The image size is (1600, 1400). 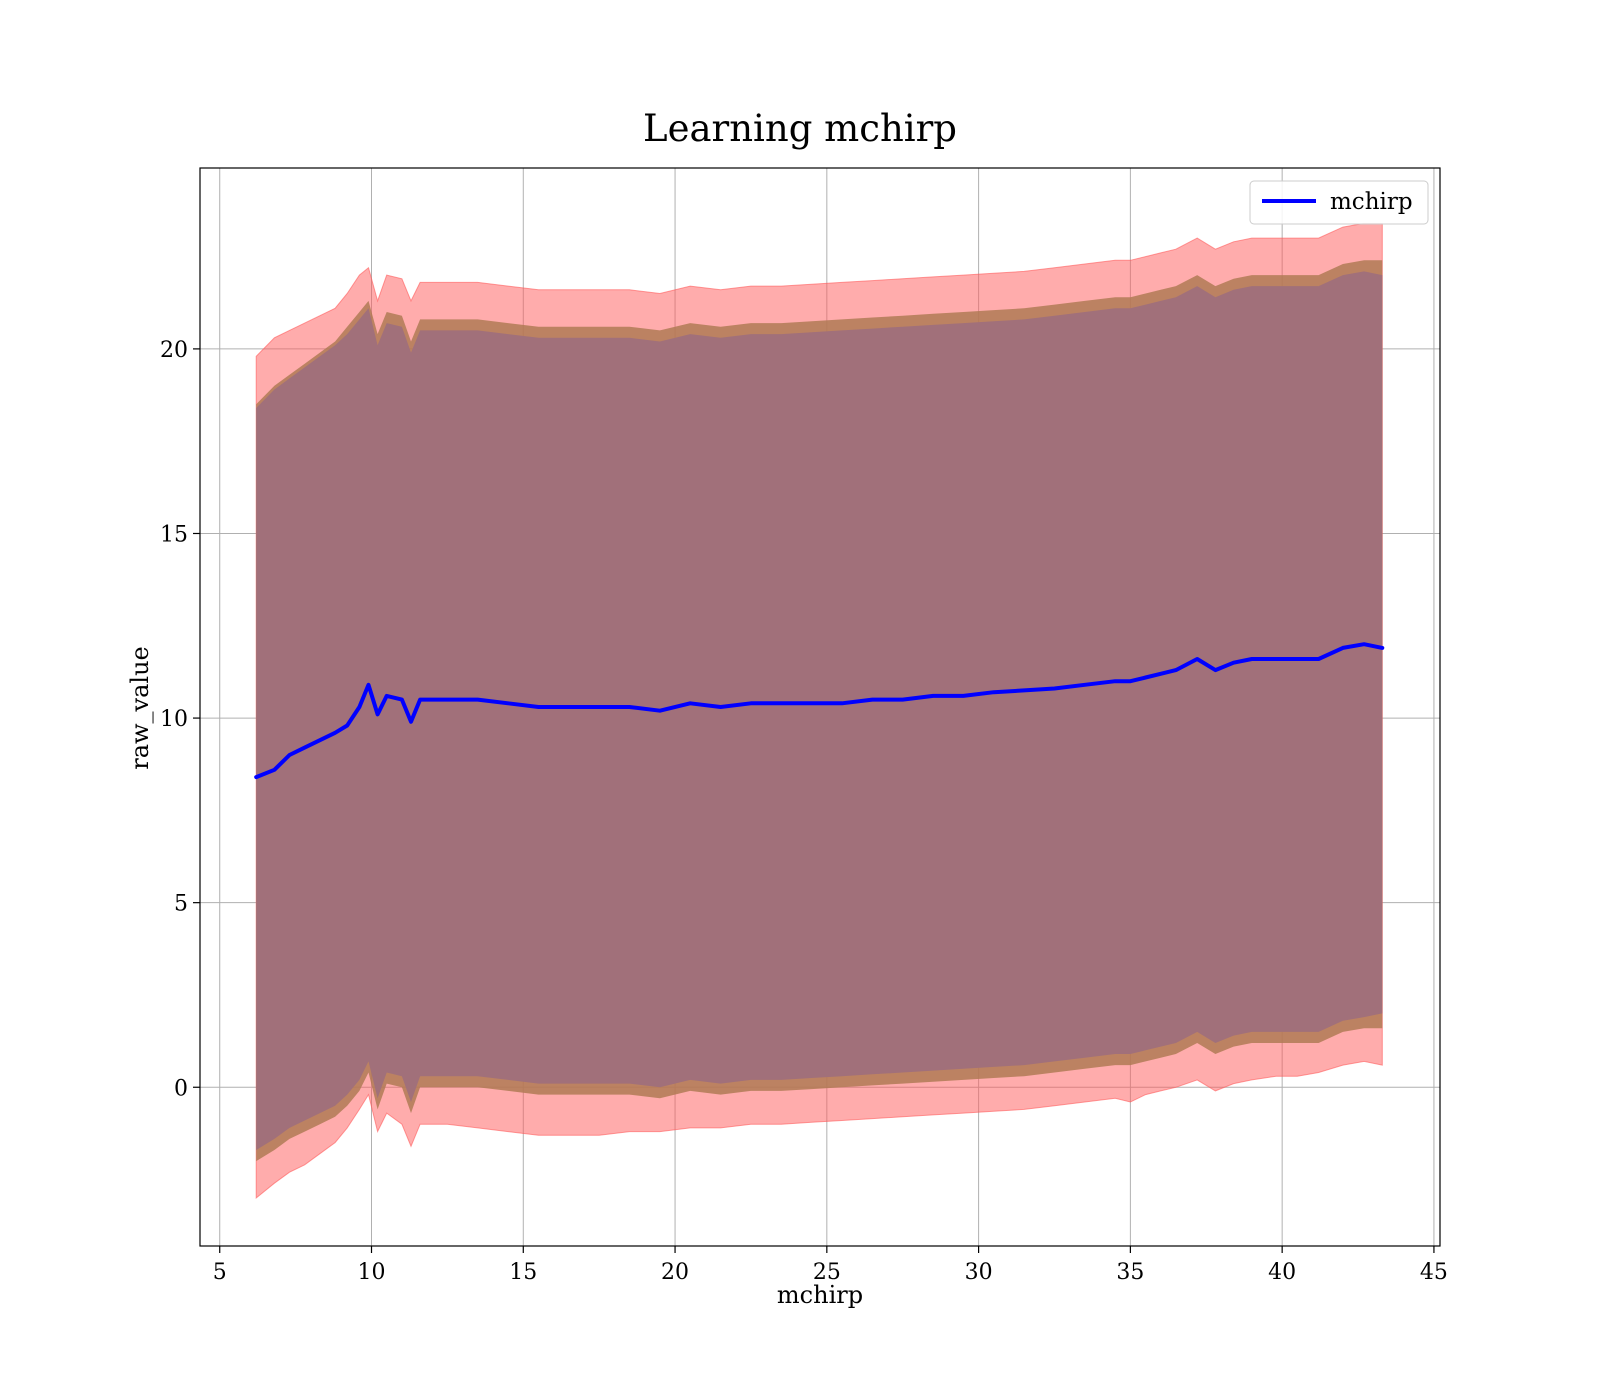 I want to click on x-tick-label: 5, so click(x=220, y=1272).